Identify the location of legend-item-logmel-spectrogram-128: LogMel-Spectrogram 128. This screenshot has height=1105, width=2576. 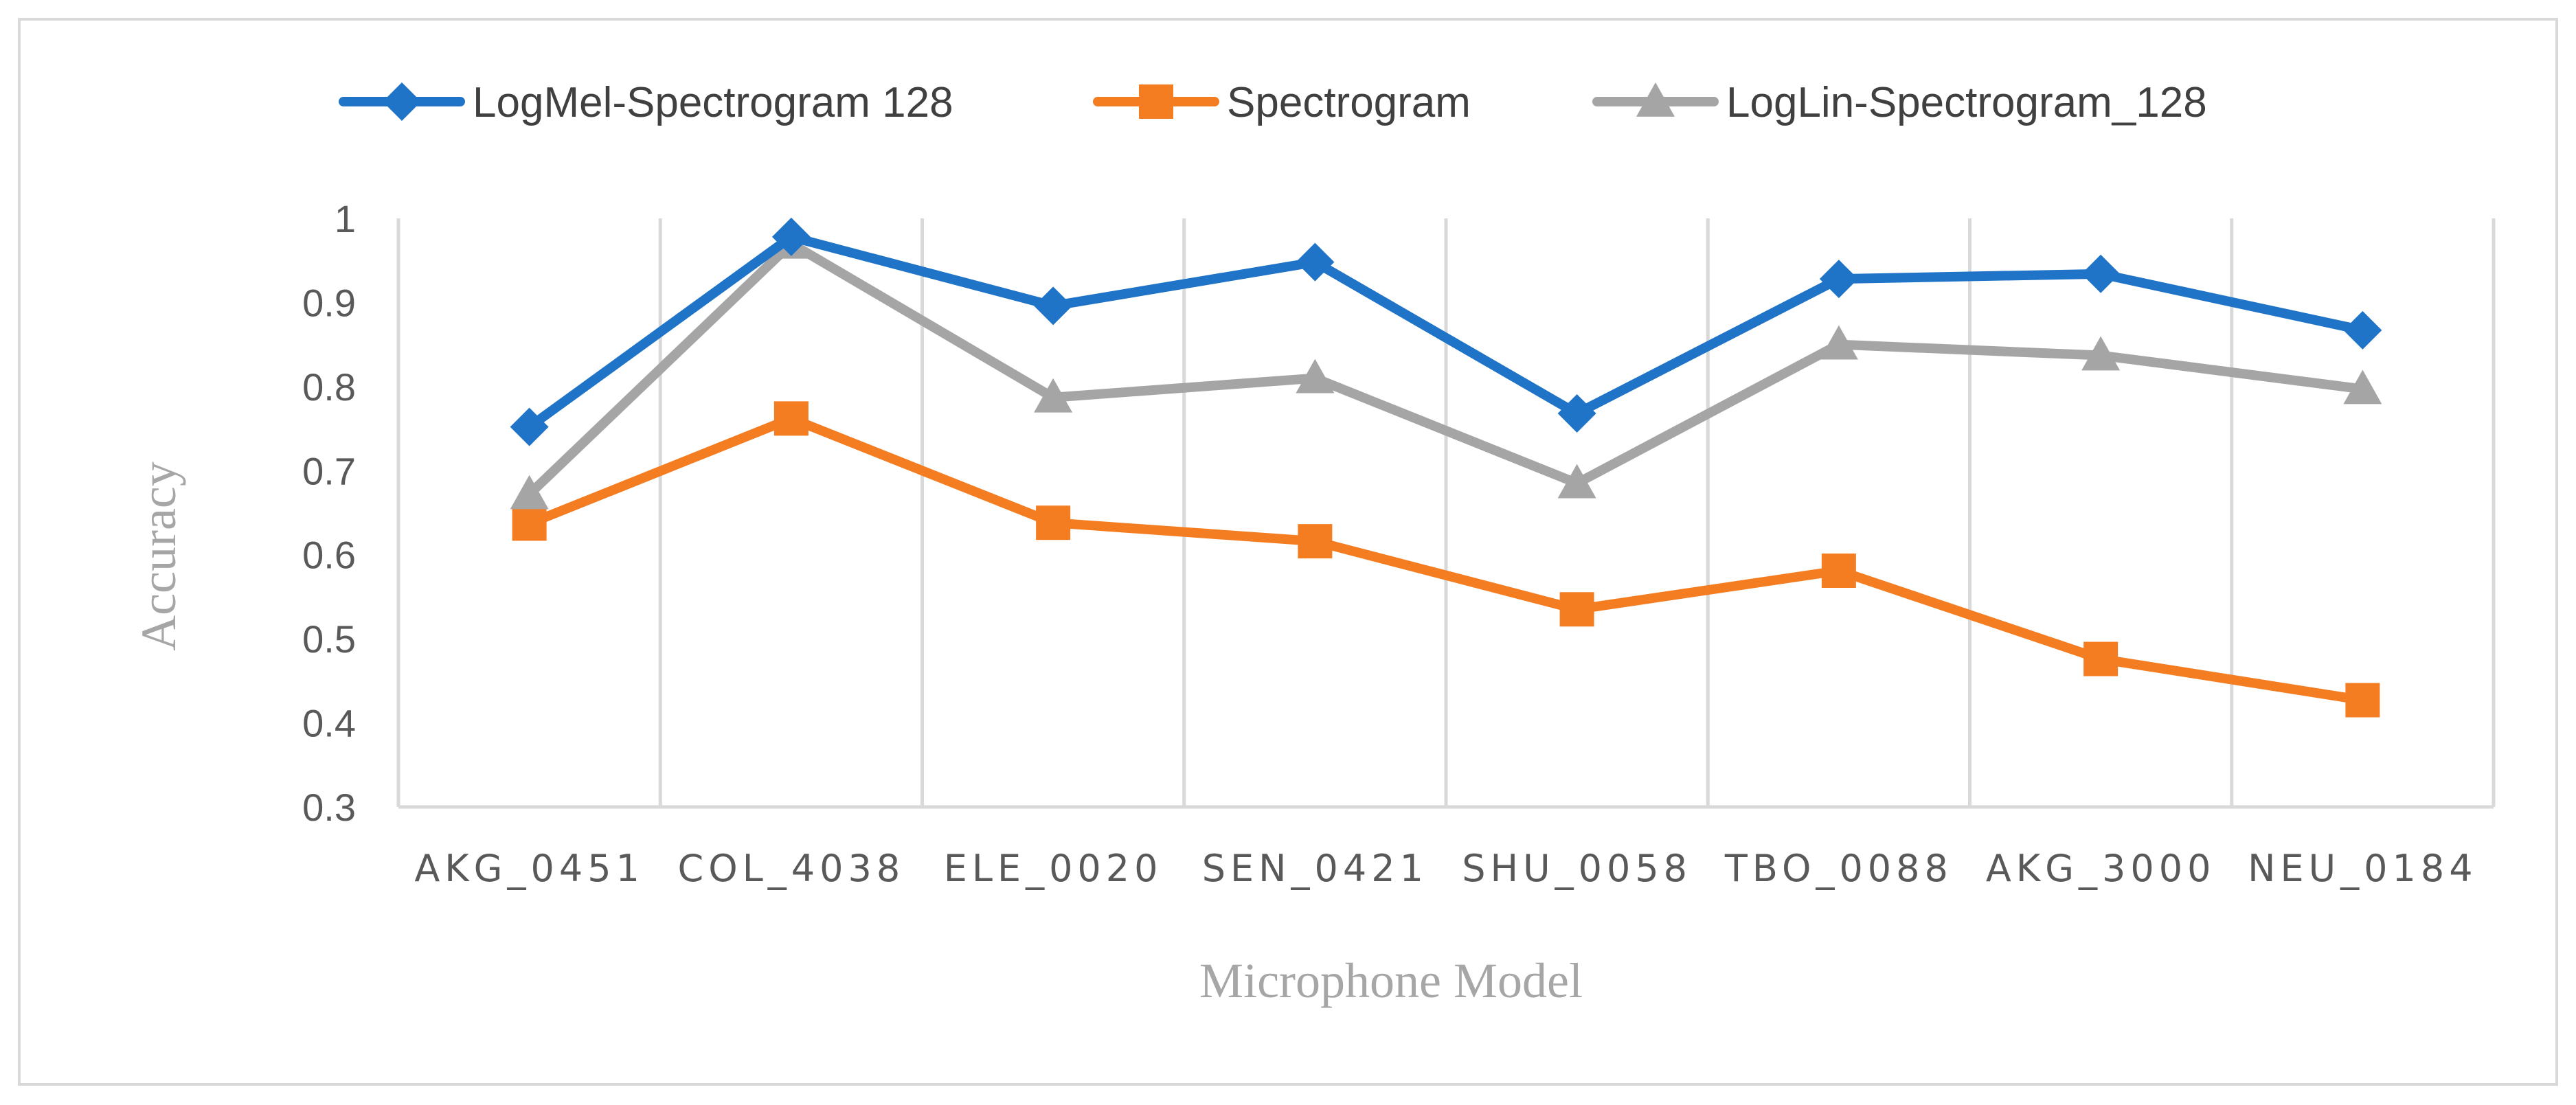
(646, 102).